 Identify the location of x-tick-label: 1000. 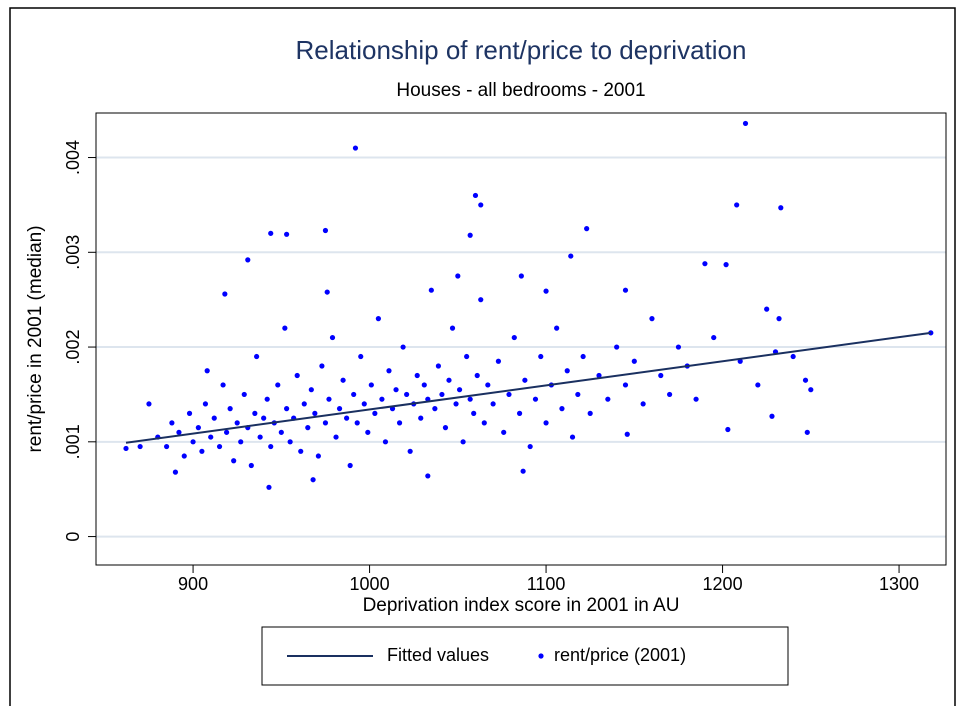
(370, 584).